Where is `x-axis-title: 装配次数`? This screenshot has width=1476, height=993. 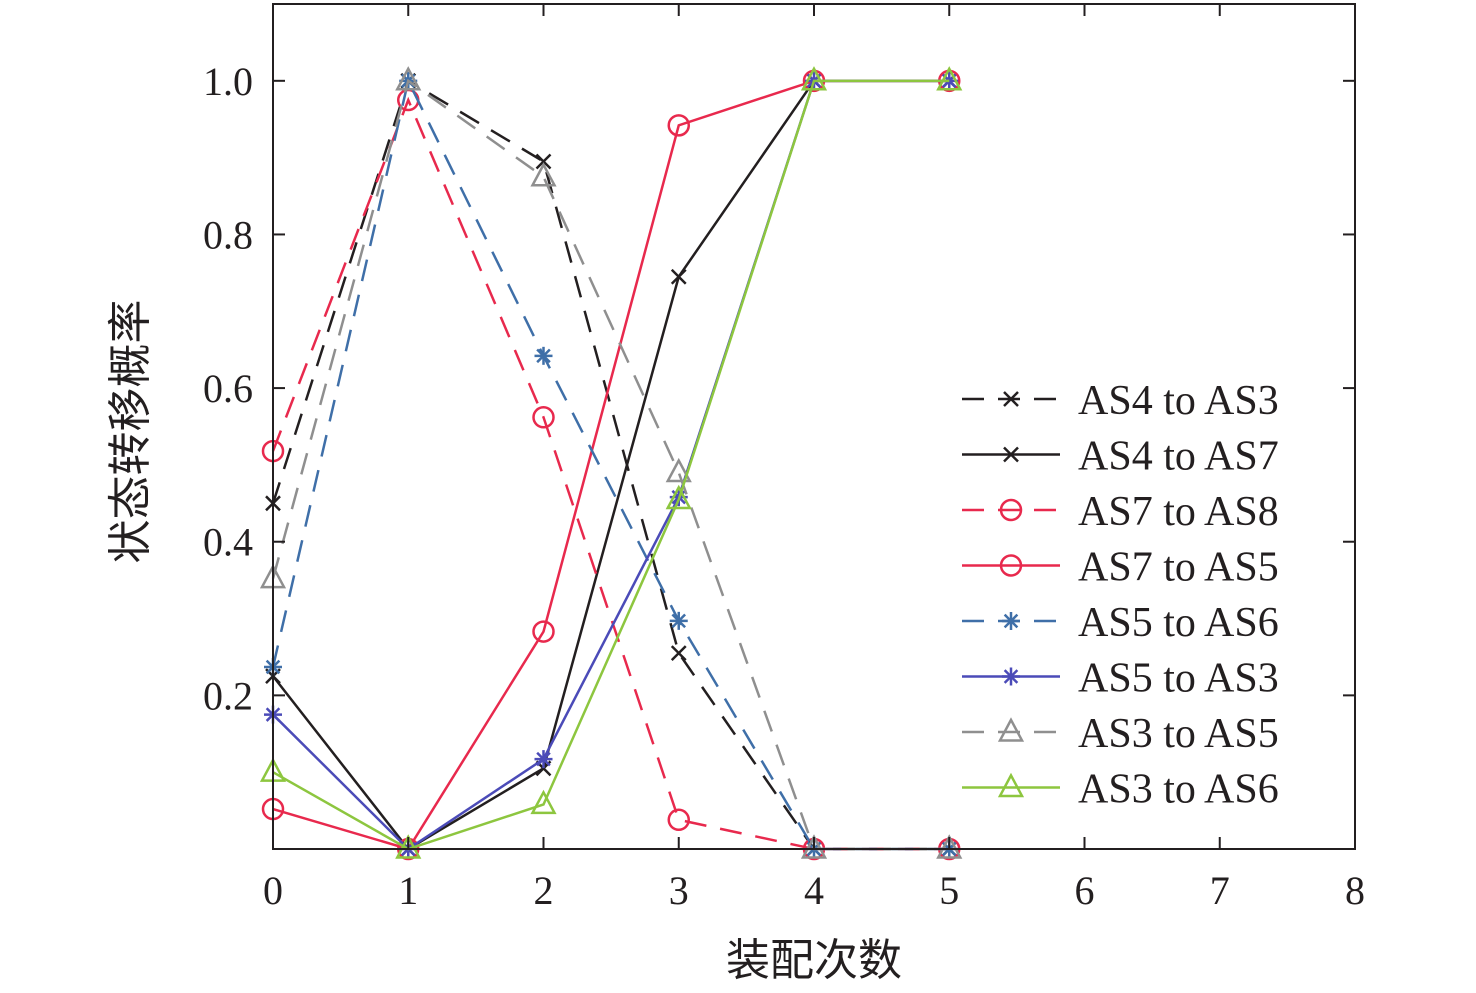 x-axis-title: 装配次数 is located at coordinates (814, 960).